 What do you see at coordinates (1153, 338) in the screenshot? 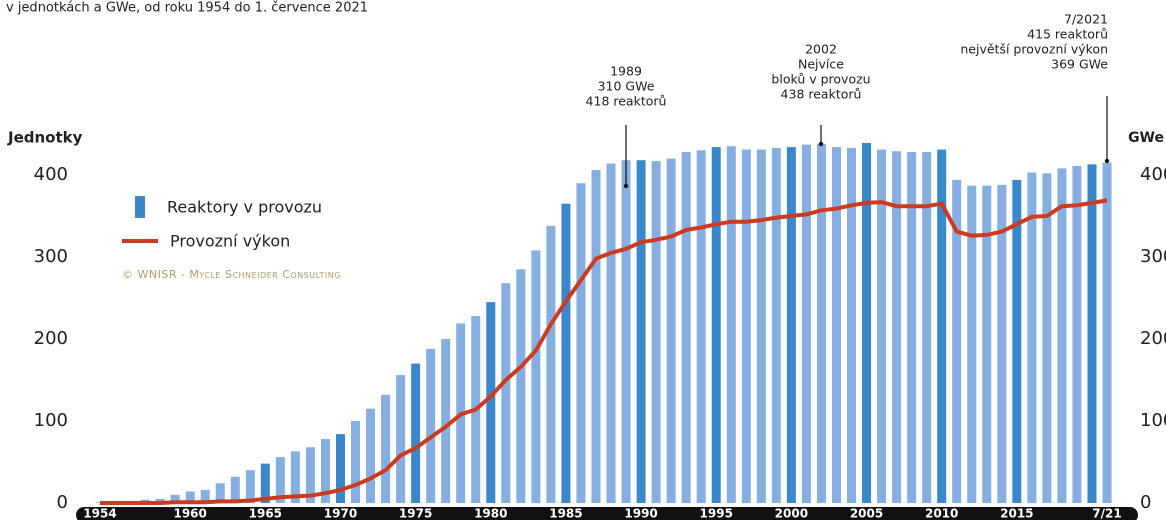
I see `y2-tick-label: 200` at bounding box center [1153, 338].